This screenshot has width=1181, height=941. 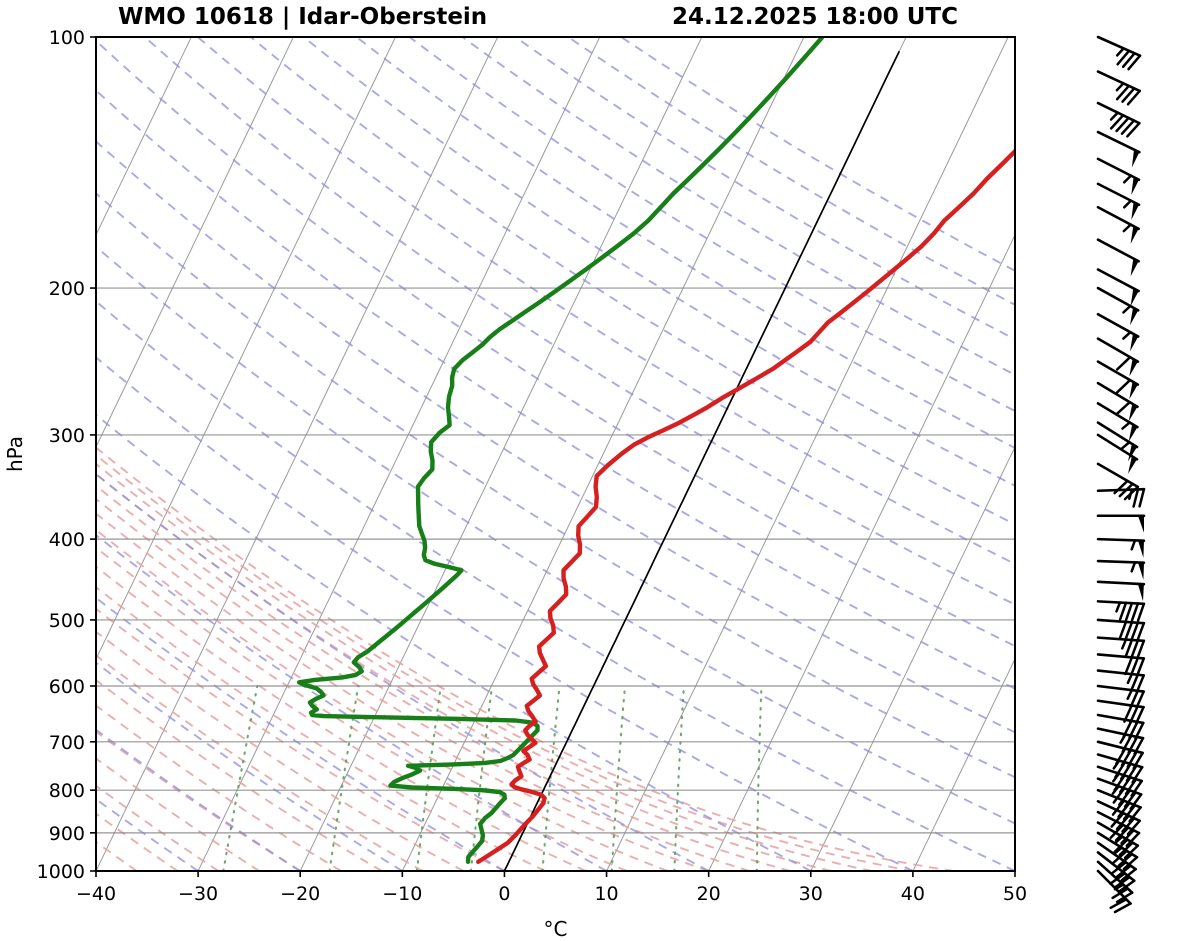 What do you see at coordinates (15, 454) in the screenshot?
I see `y-axis-label: hPa` at bounding box center [15, 454].